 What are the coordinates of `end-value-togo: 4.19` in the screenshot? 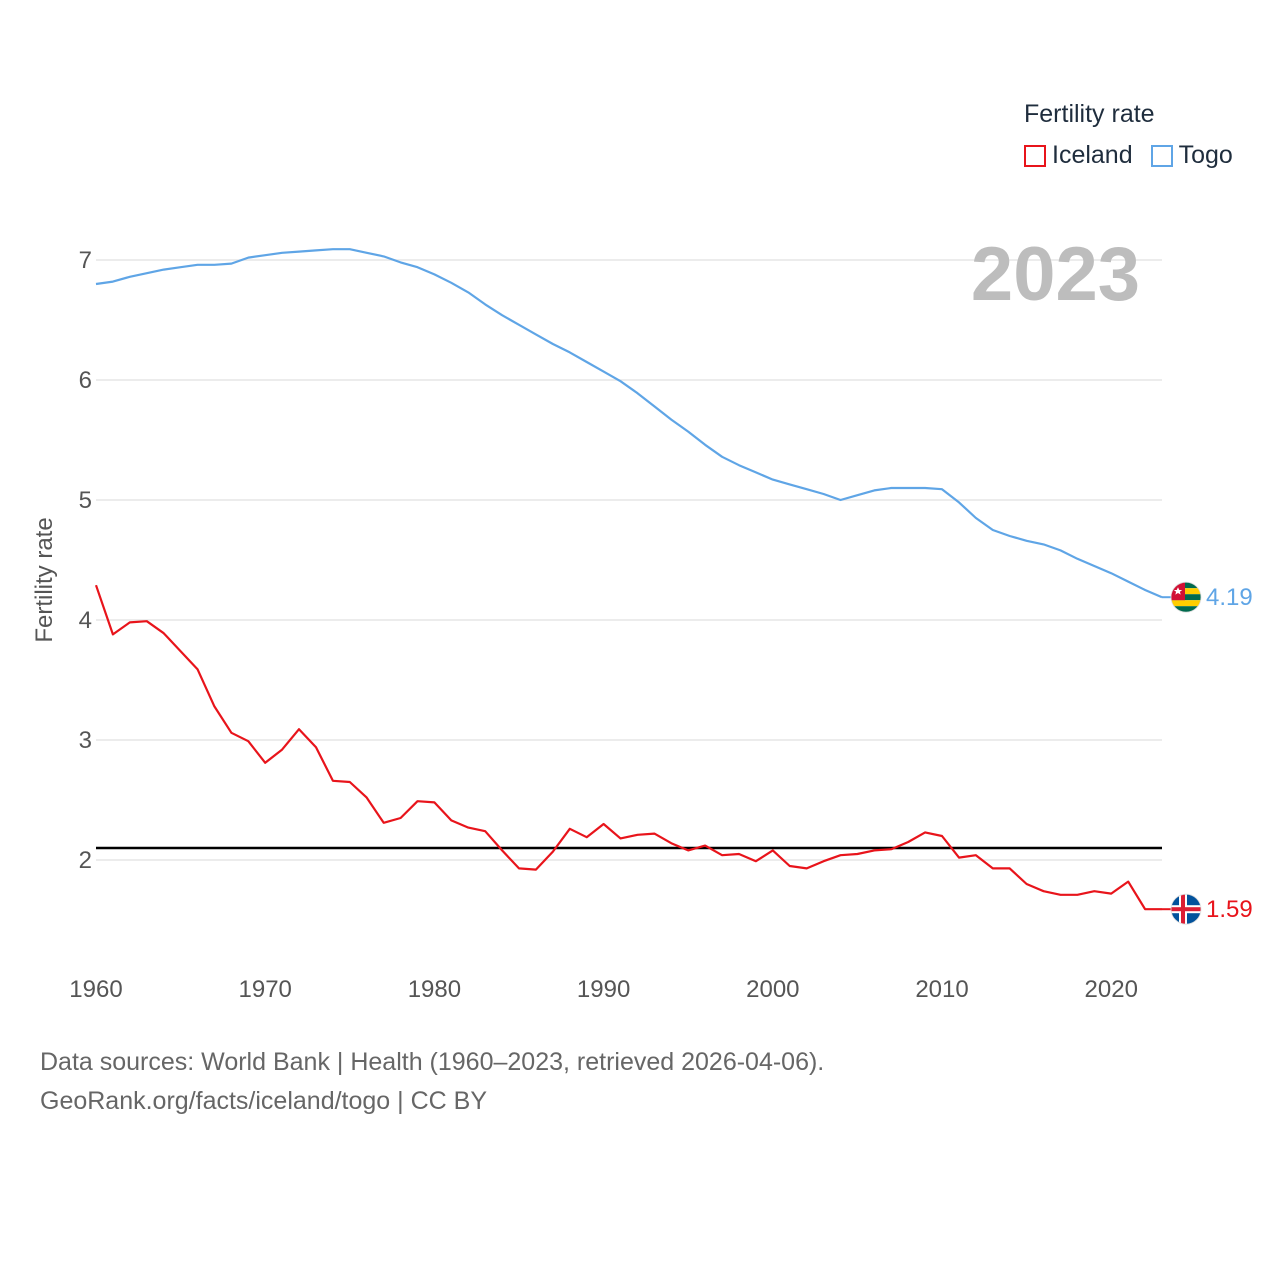 It's located at (1229, 597).